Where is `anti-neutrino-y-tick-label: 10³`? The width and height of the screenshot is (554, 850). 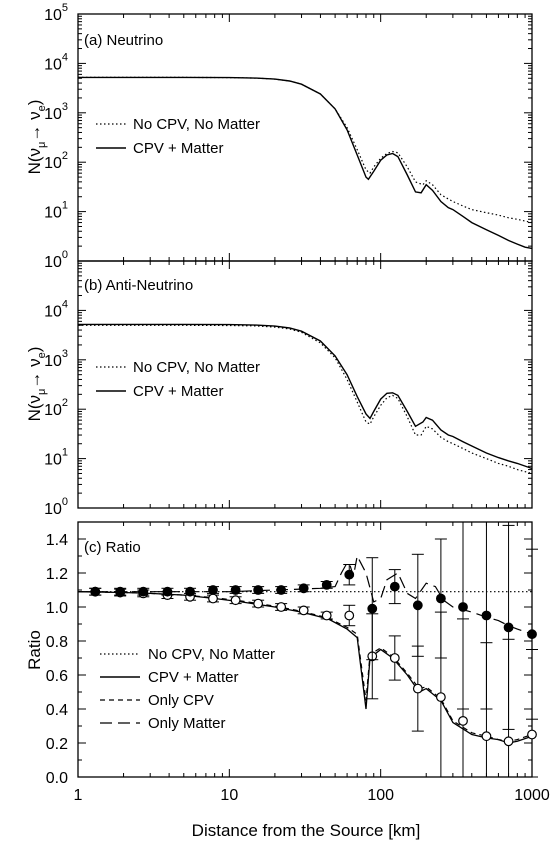 anti-neutrino-y-tick-label: 10³ is located at coordinates (56, 359).